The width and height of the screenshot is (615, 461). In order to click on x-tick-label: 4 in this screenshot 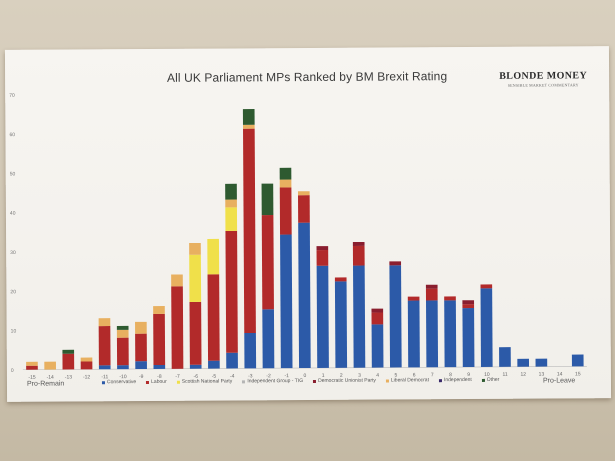, I will do `click(377, 376)`.